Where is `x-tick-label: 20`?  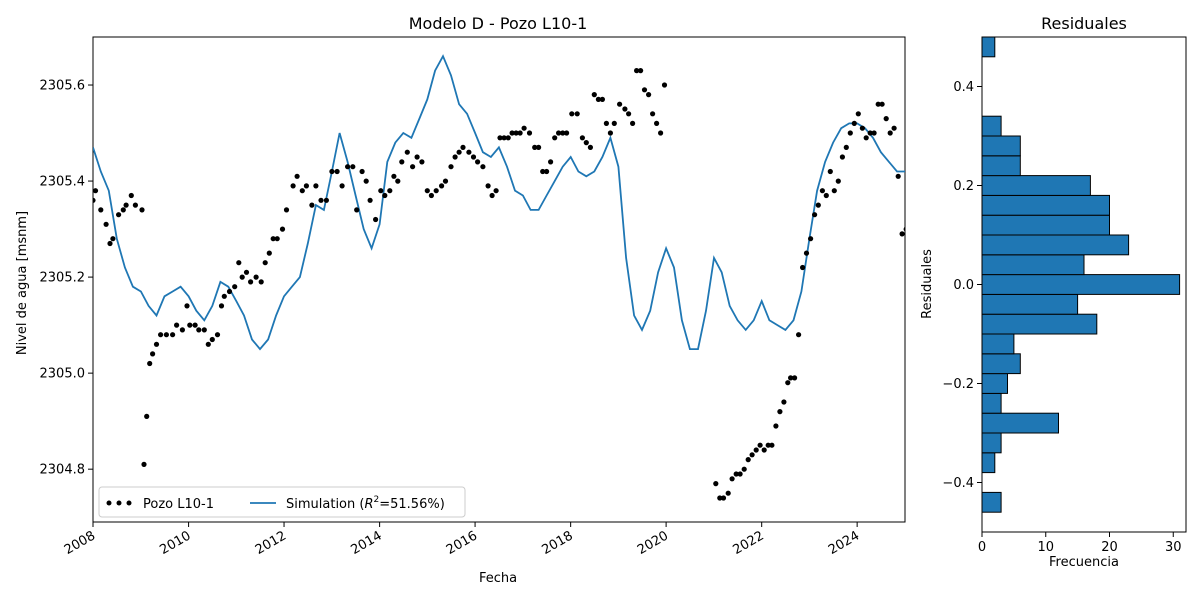
x-tick-label: 20 is located at coordinates (1109, 547).